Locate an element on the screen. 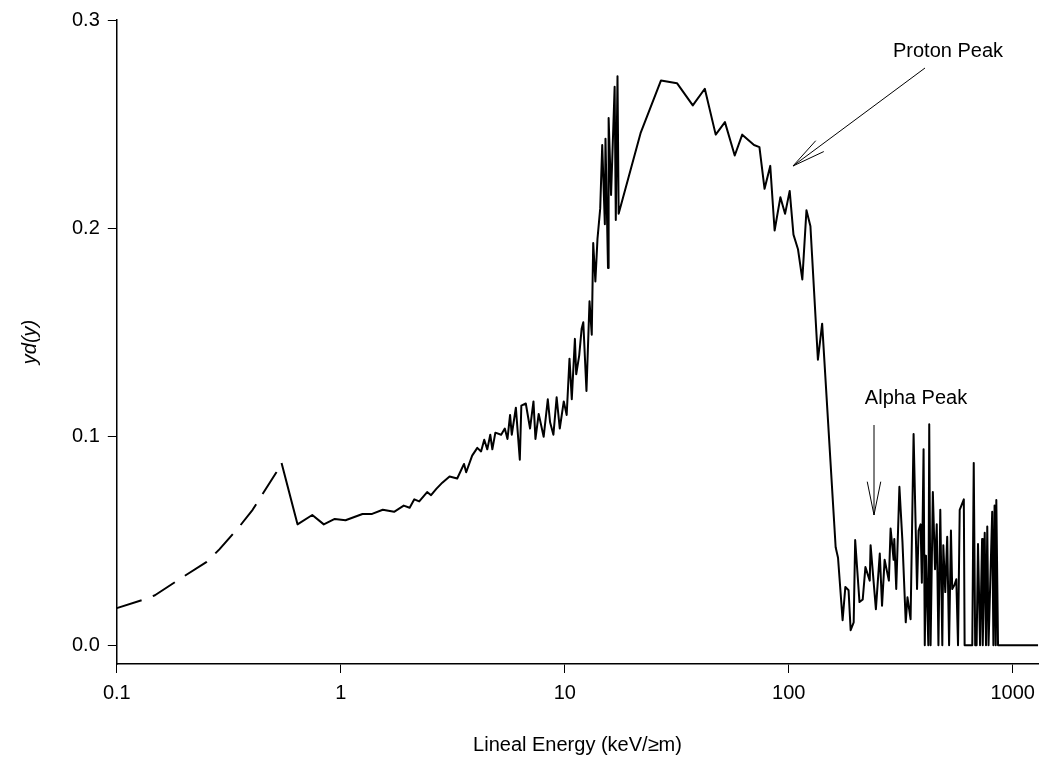  y-axis-title: yd(y) is located at coordinates (28, 343).